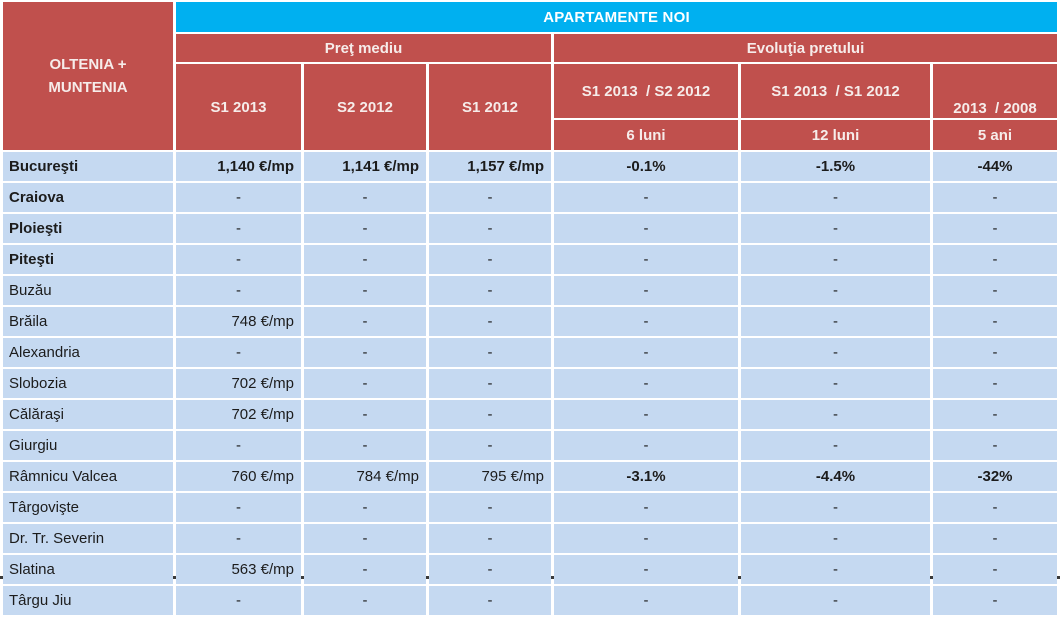 The width and height of the screenshot is (1060, 617). Describe the element at coordinates (363, 48) in the screenshot. I see `group-header-price: Preţ mediu` at that location.